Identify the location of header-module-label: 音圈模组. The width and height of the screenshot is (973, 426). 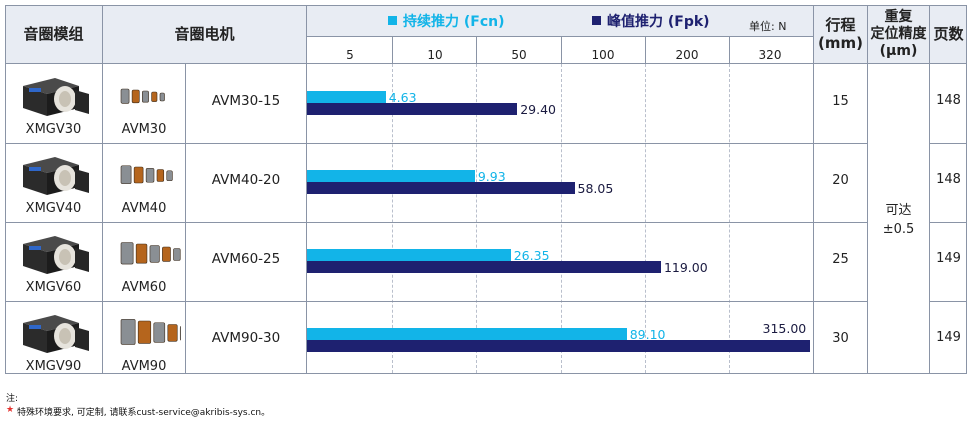
(53, 34).